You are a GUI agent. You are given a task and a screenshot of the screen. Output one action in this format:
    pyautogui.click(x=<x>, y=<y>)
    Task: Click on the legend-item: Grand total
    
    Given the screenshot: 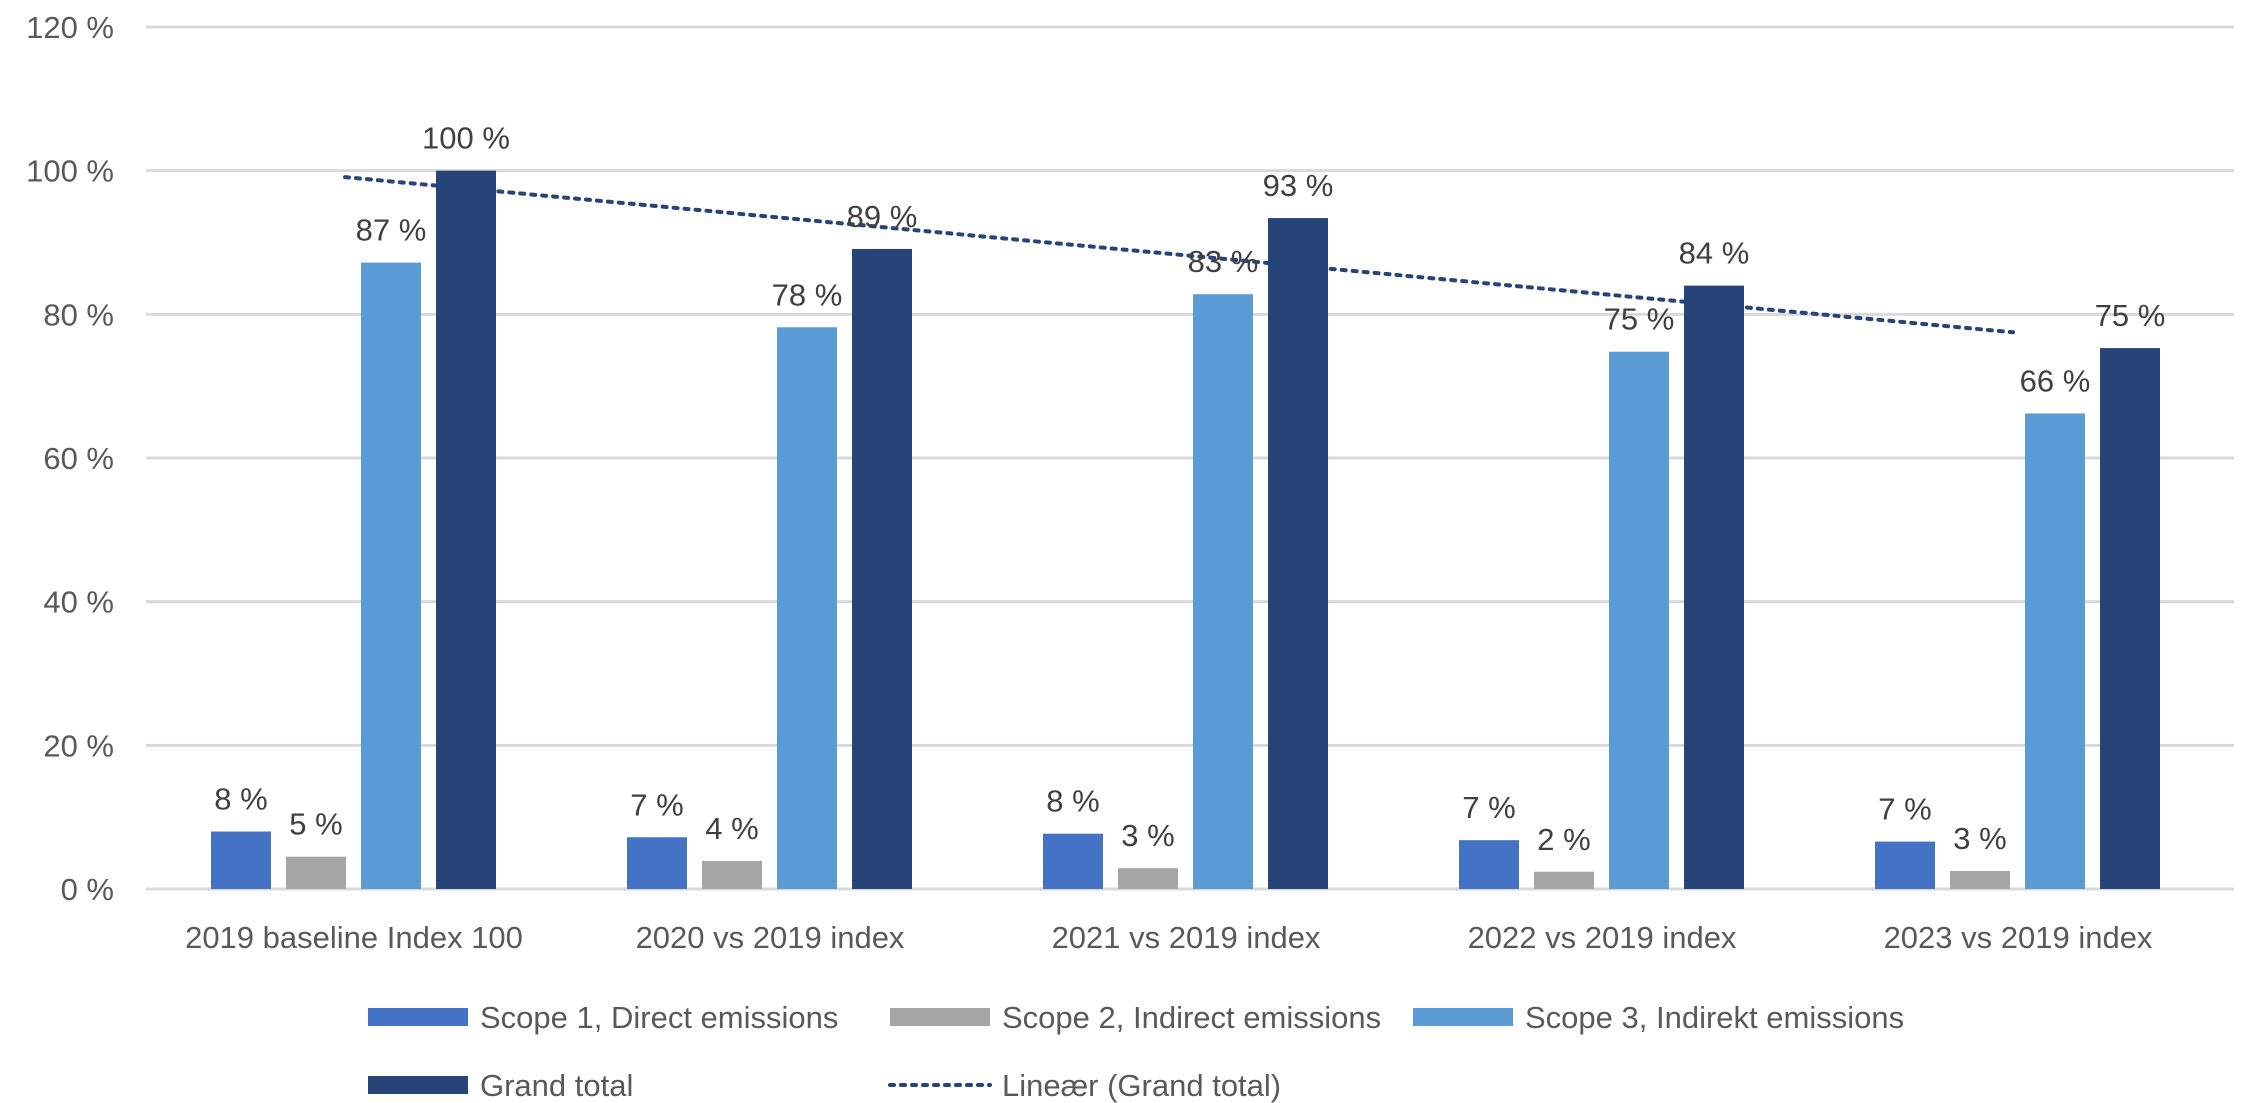 What is the action you would take?
    pyautogui.click(x=500, y=1085)
    